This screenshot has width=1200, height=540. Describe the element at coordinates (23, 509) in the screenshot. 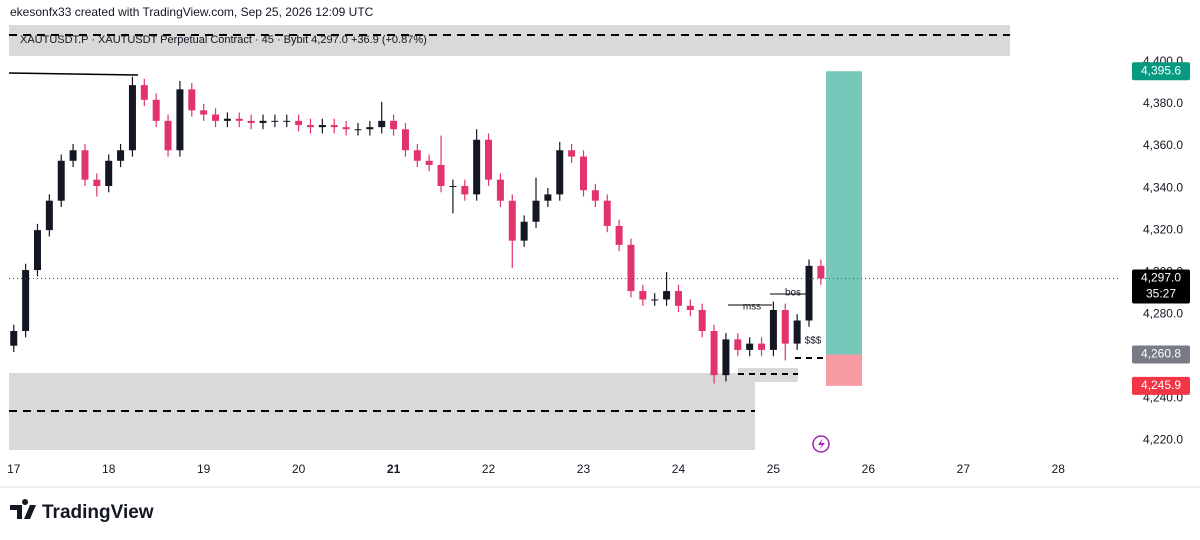

I see `brand-logo` at that location.